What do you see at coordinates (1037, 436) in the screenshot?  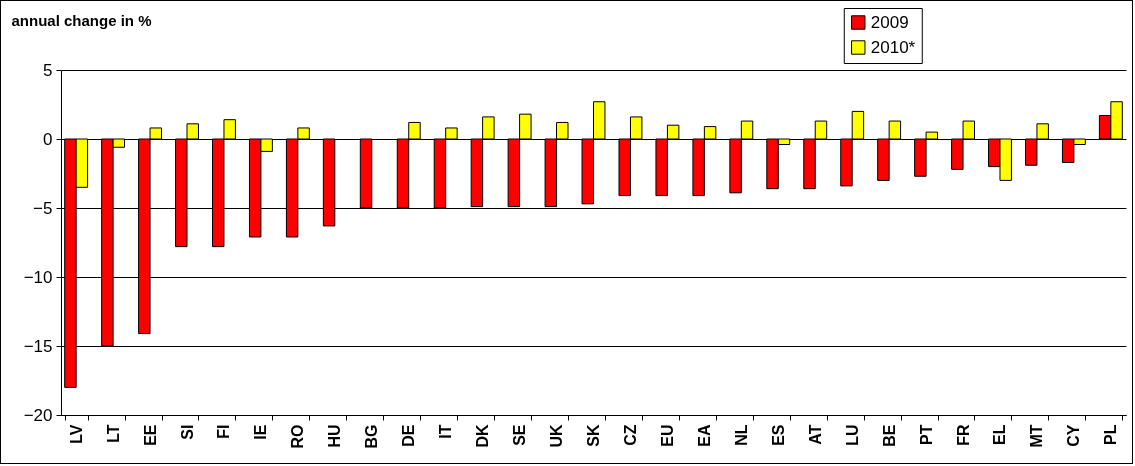 I see `x-tick-label: MT` at bounding box center [1037, 436].